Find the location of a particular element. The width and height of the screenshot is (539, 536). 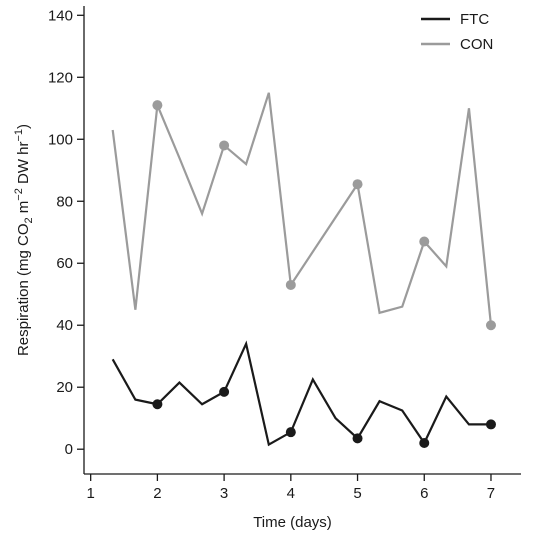

x-tick-label: 3 is located at coordinates (224, 493).